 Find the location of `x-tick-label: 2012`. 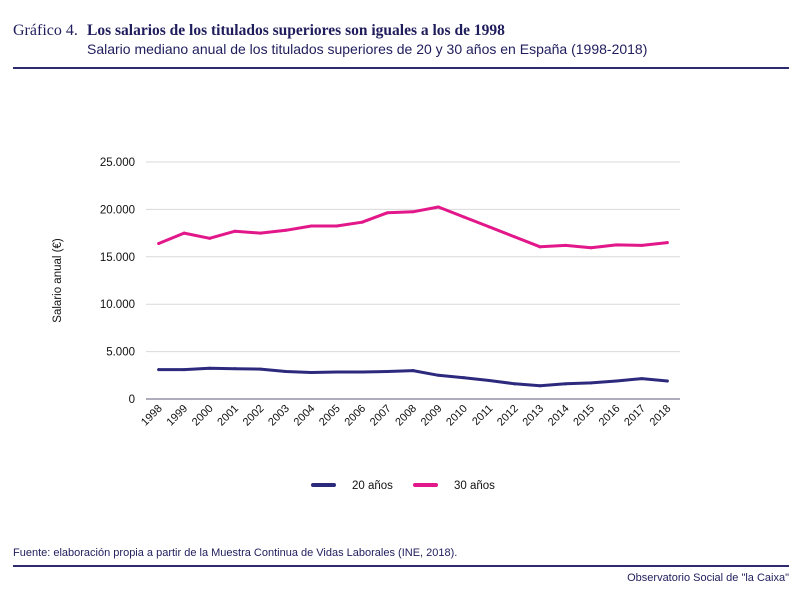

x-tick-label: 2012 is located at coordinates (508, 416).